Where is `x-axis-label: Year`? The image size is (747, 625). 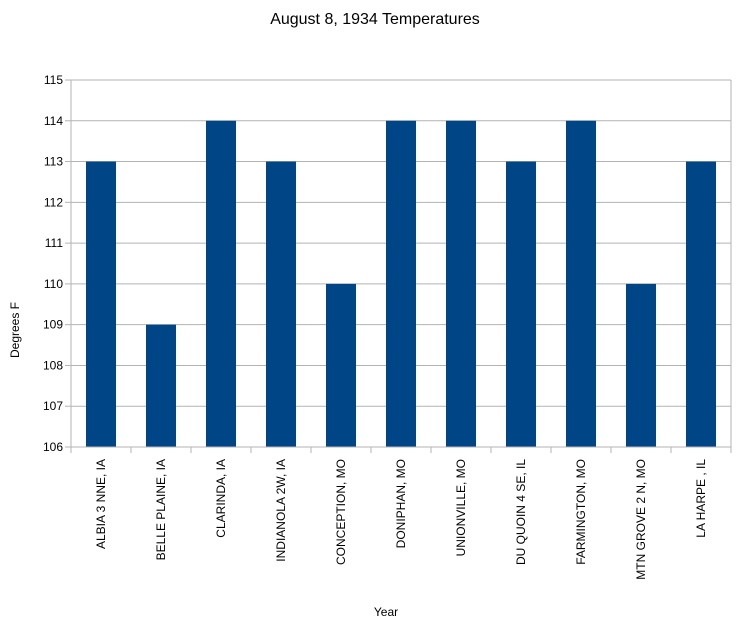 x-axis-label: Year is located at coordinates (386, 612).